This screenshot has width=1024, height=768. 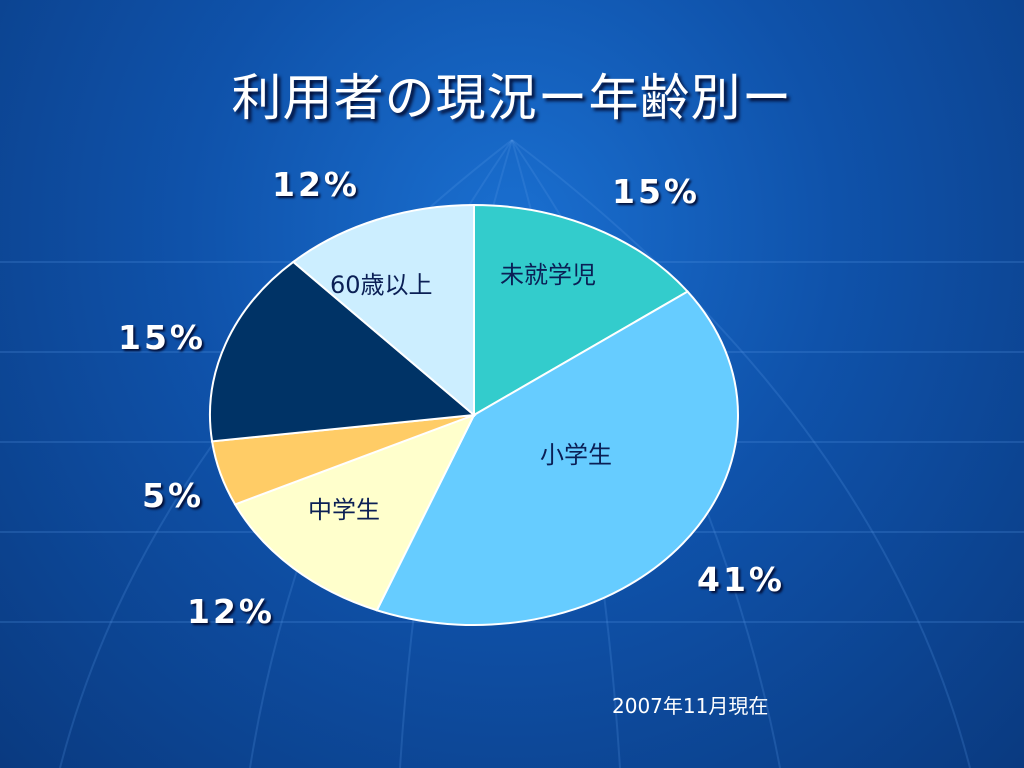 I want to click on slice-category-label: 未就学児, so click(x=548, y=275).